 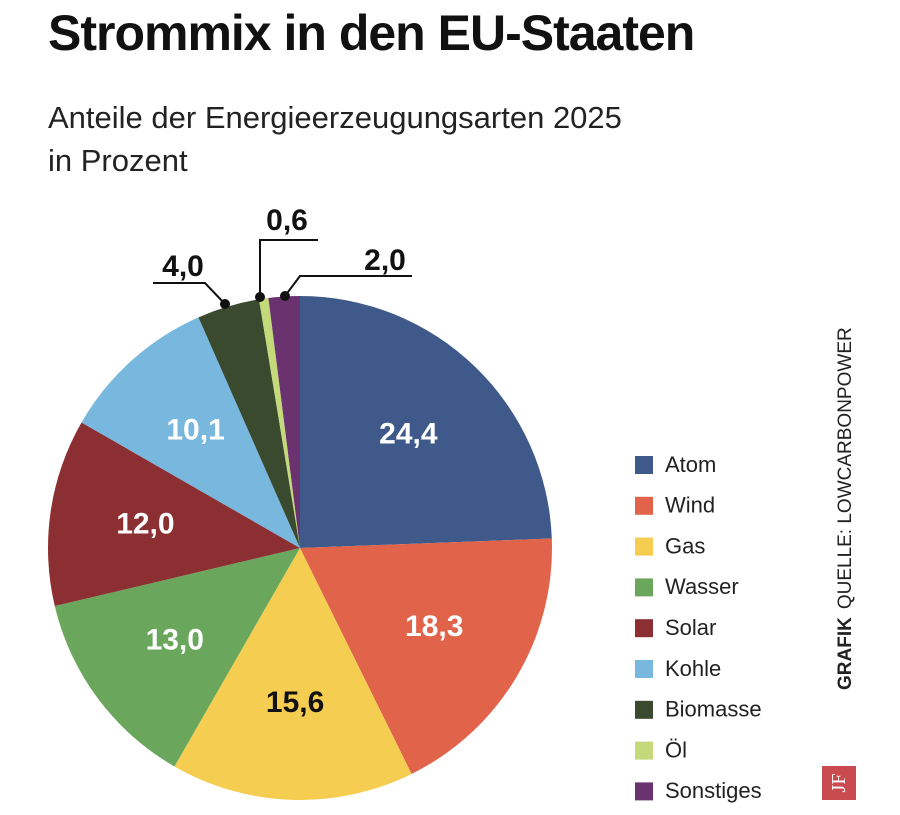 I want to click on callout-line-sonstiges, so click(x=348, y=286).